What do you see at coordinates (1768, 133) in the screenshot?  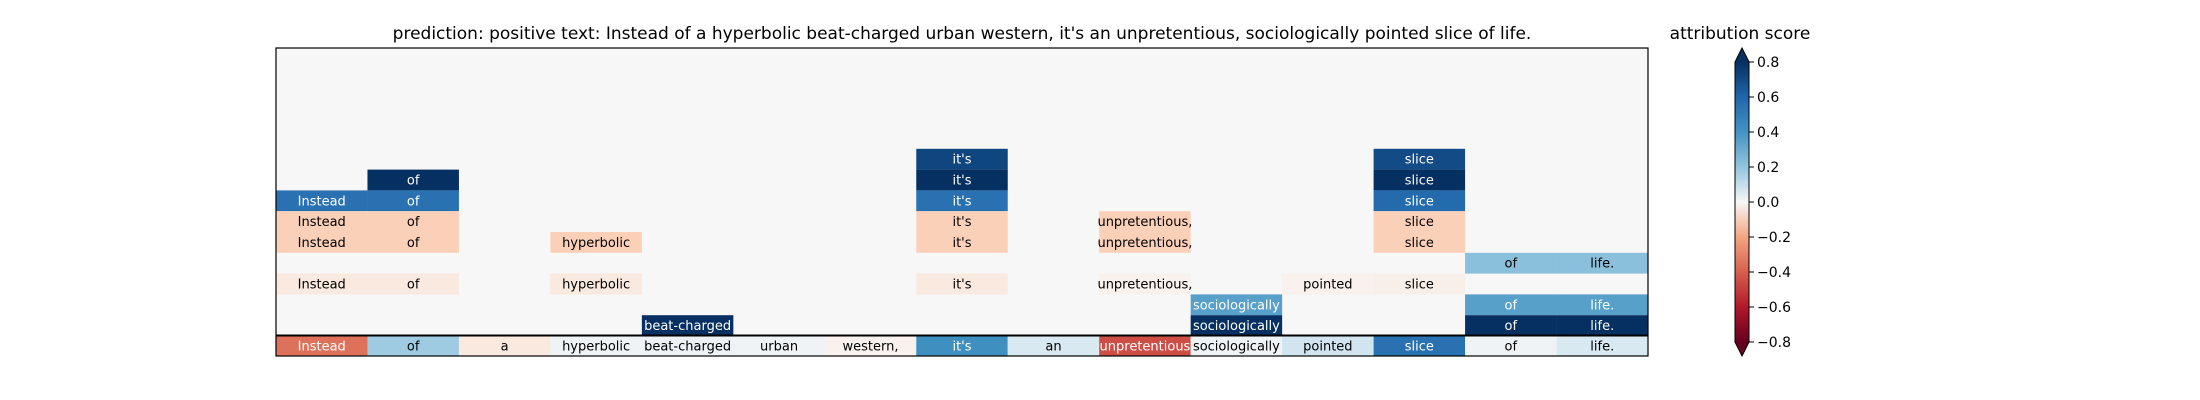 I see `colorbar-tick-label: 0.4` at bounding box center [1768, 133].